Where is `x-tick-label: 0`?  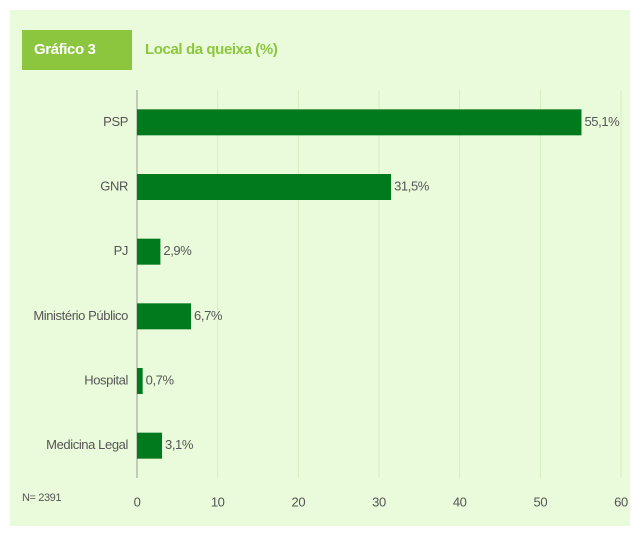 x-tick-label: 0 is located at coordinates (137, 501).